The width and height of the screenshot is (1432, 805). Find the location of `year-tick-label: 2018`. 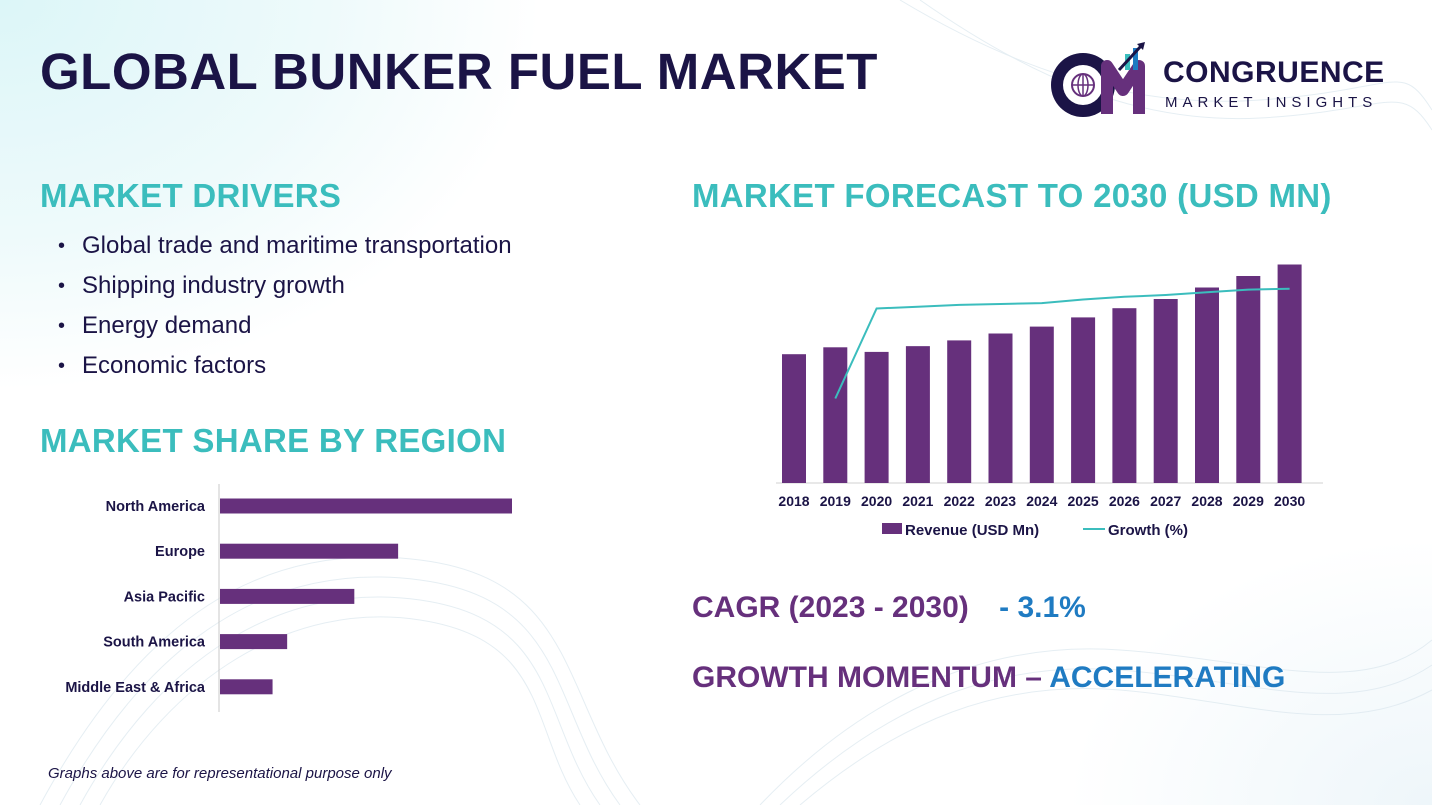

year-tick-label: 2018 is located at coordinates (793, 501).